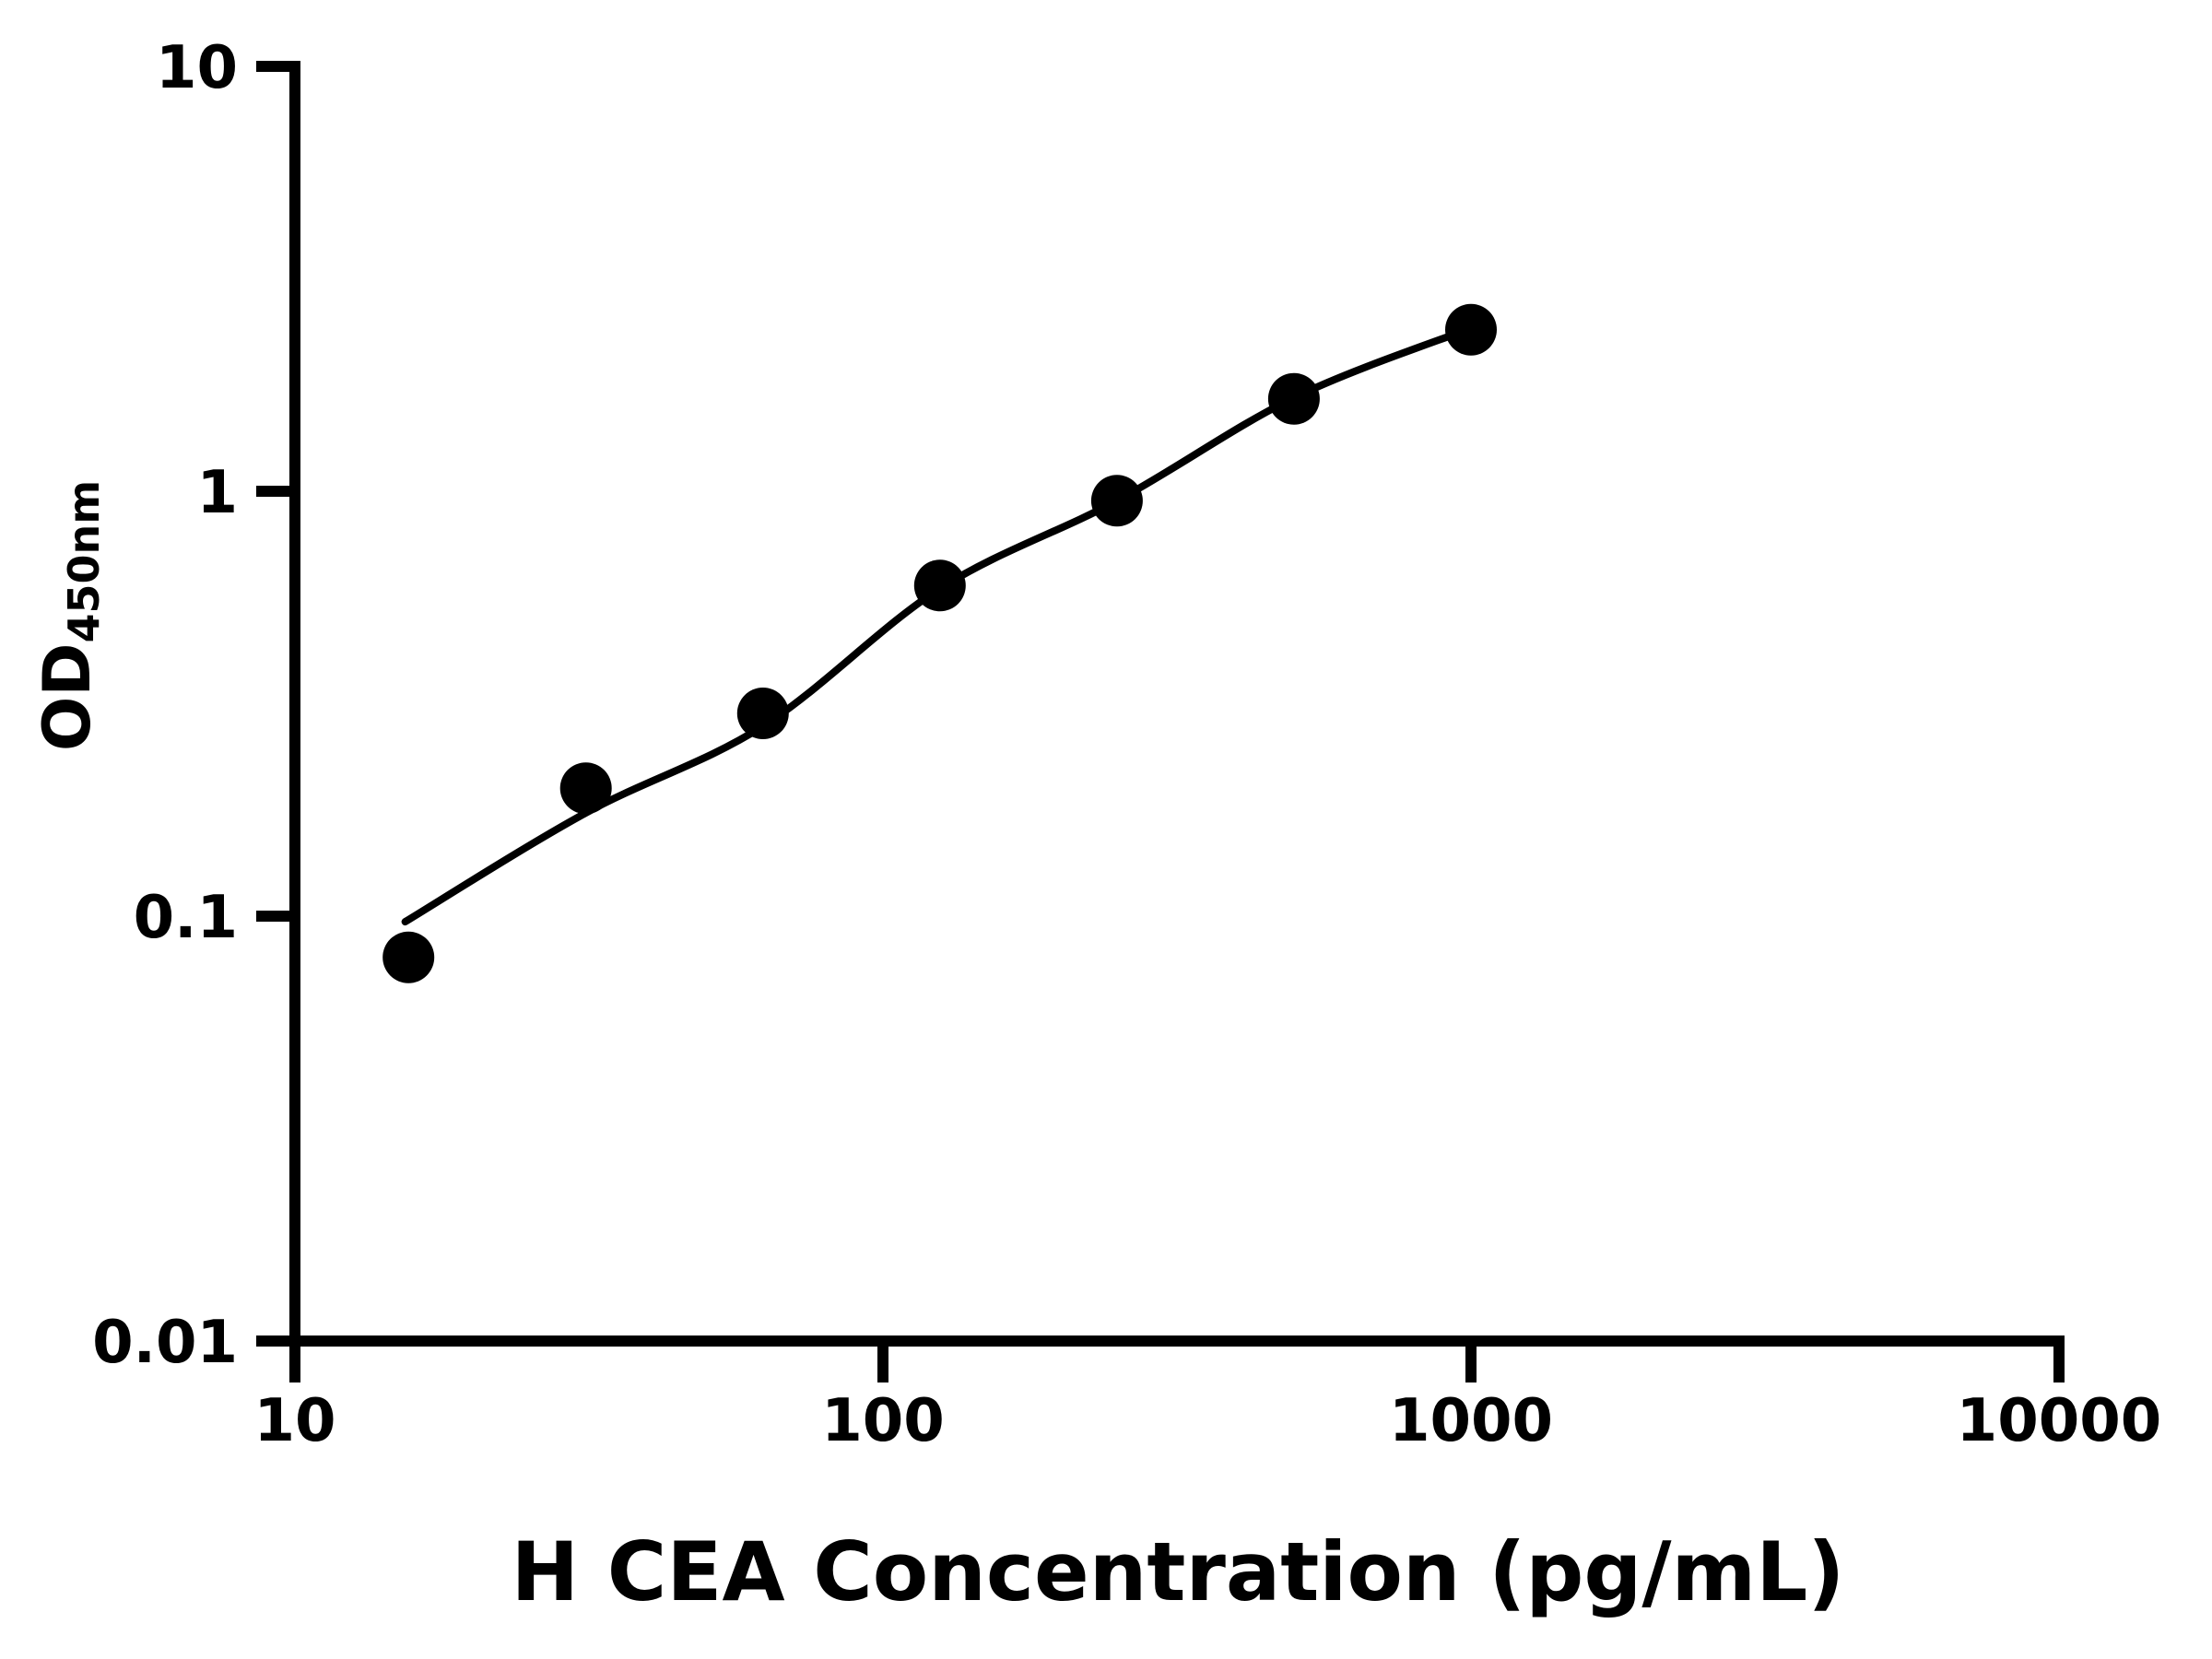  I want to click on x-tick-label: 1000, so click(1471, 1421).